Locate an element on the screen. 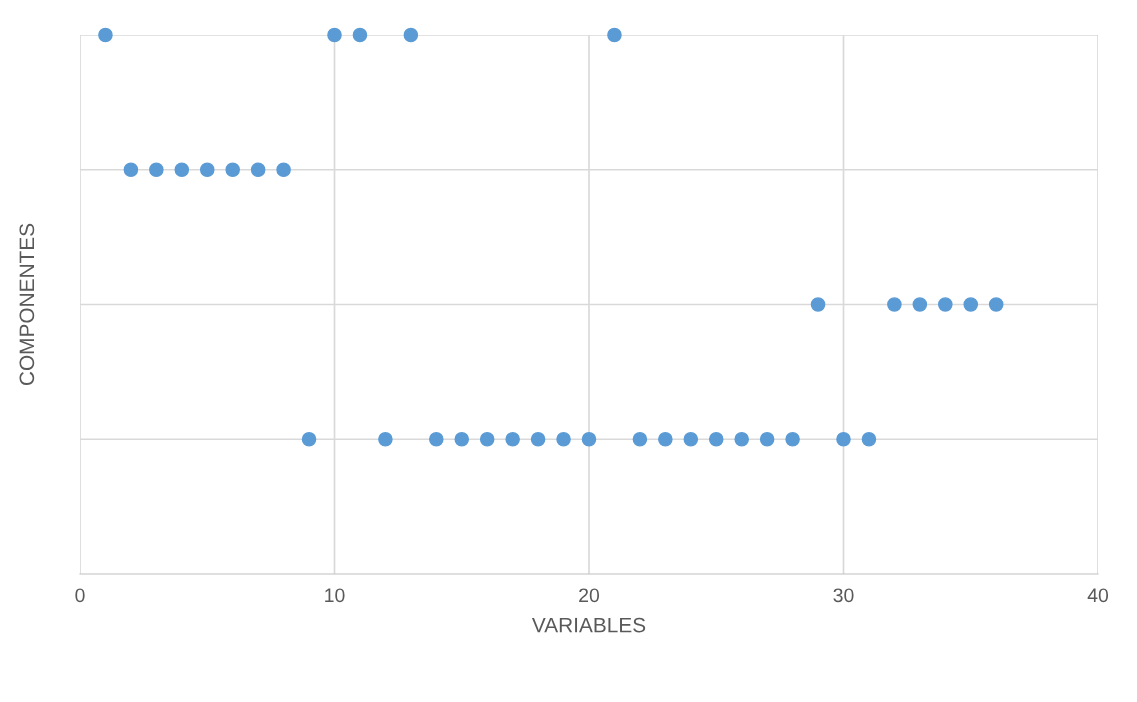 The width and height of the screenshot is (1137, 702). x-tick-label: 0 is located at coordinates (80, 595).